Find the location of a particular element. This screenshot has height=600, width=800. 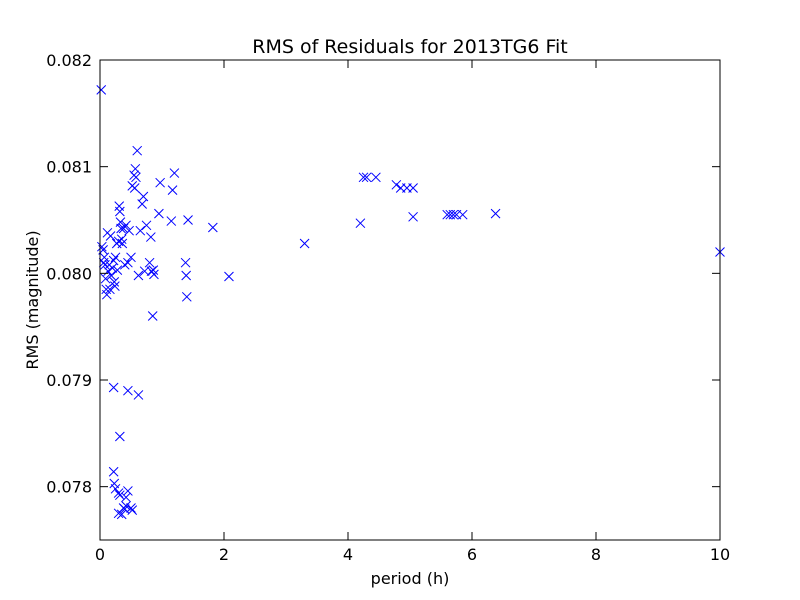

x-axis-label: period (h) is located at coordinates (410, 578).